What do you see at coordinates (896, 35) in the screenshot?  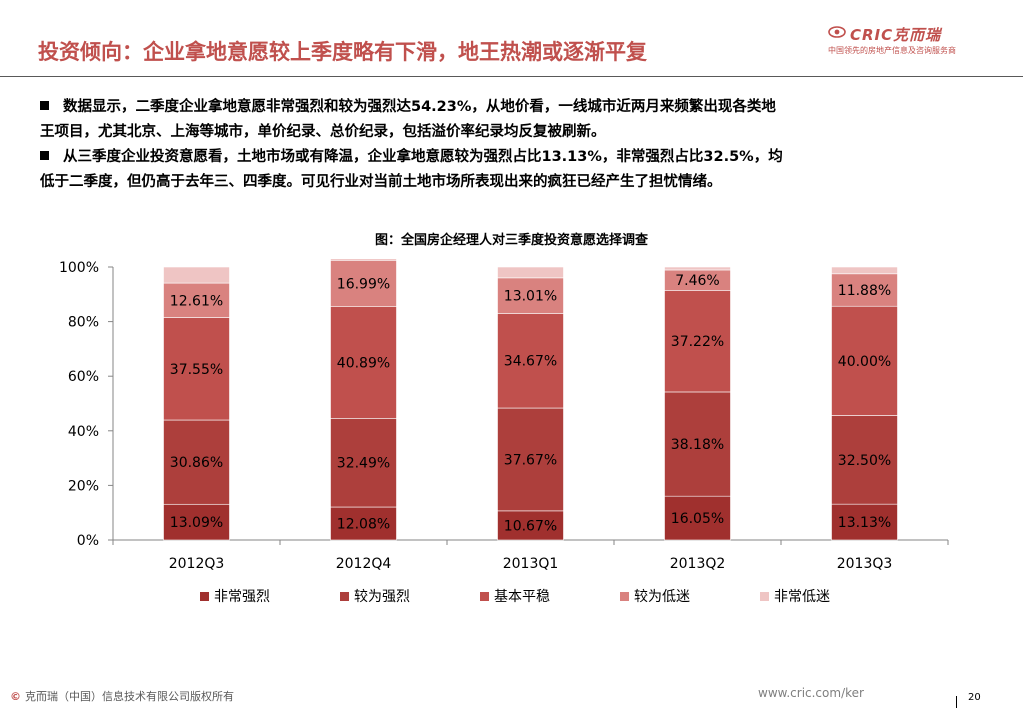 I see `logo-wordmark: CRIC克而瑞` at bounding box center [896, 35].